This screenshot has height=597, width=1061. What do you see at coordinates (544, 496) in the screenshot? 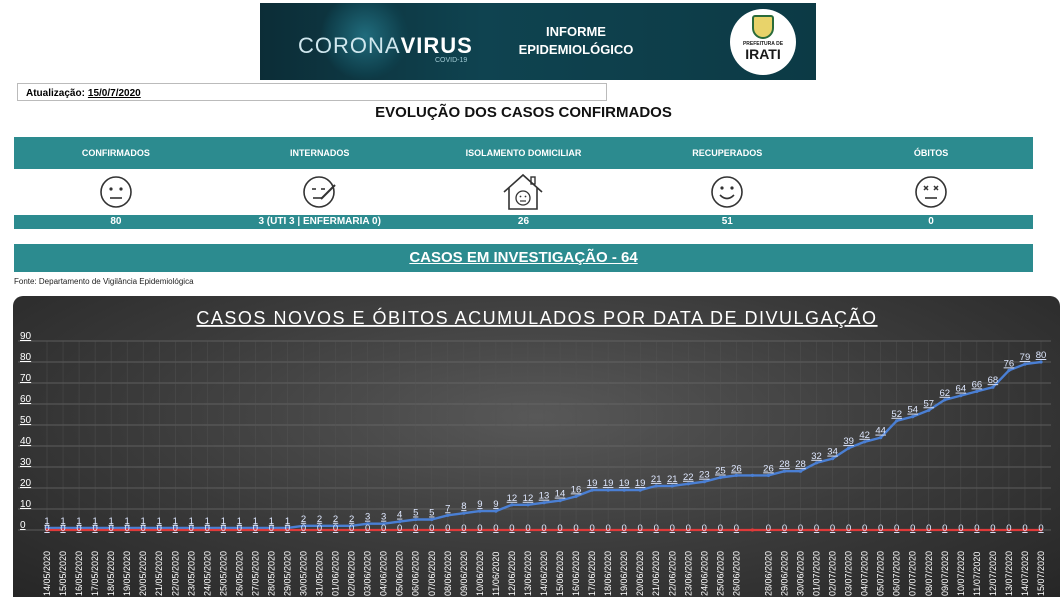
I see `cases-data-label: 13` at bounding box center [544, 496].